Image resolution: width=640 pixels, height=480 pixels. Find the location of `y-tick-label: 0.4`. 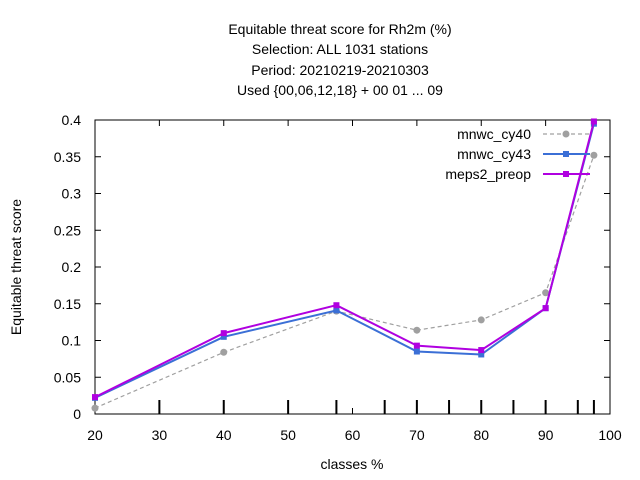

y-tick-label: 0.4 is located at coordinates (72, 120).